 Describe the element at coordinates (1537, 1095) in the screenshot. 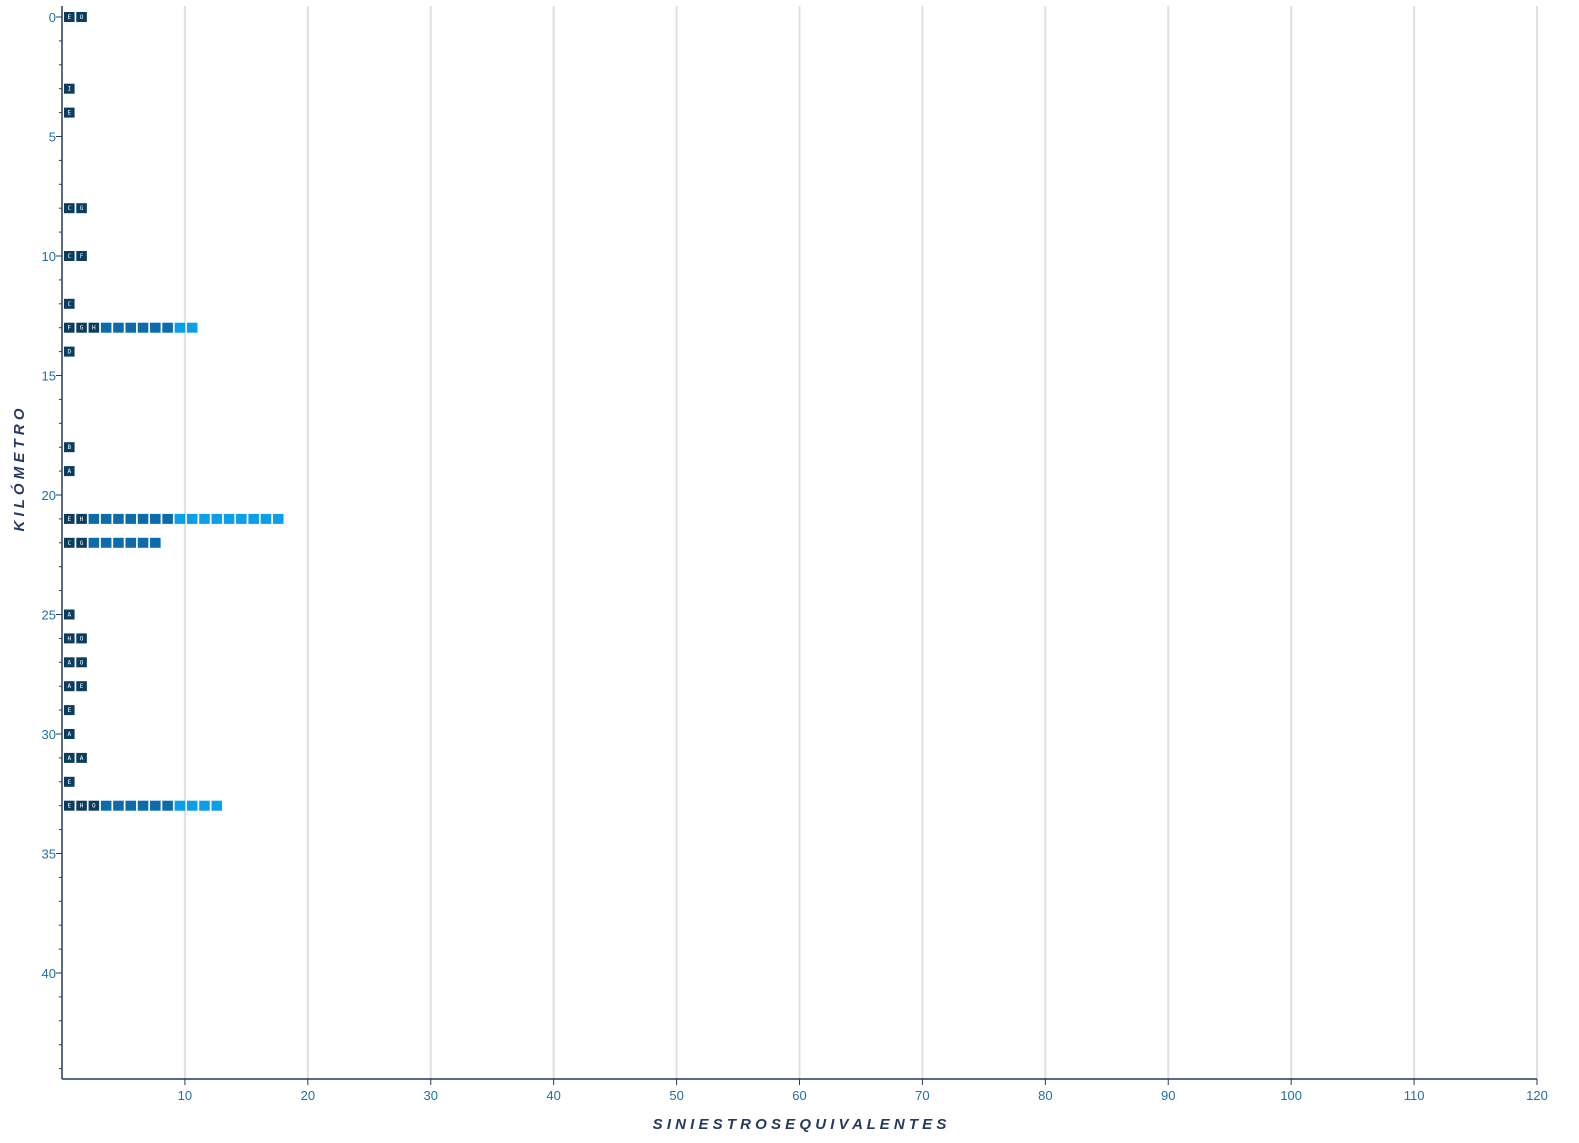

I see `x-tick-label: 120` at that location.